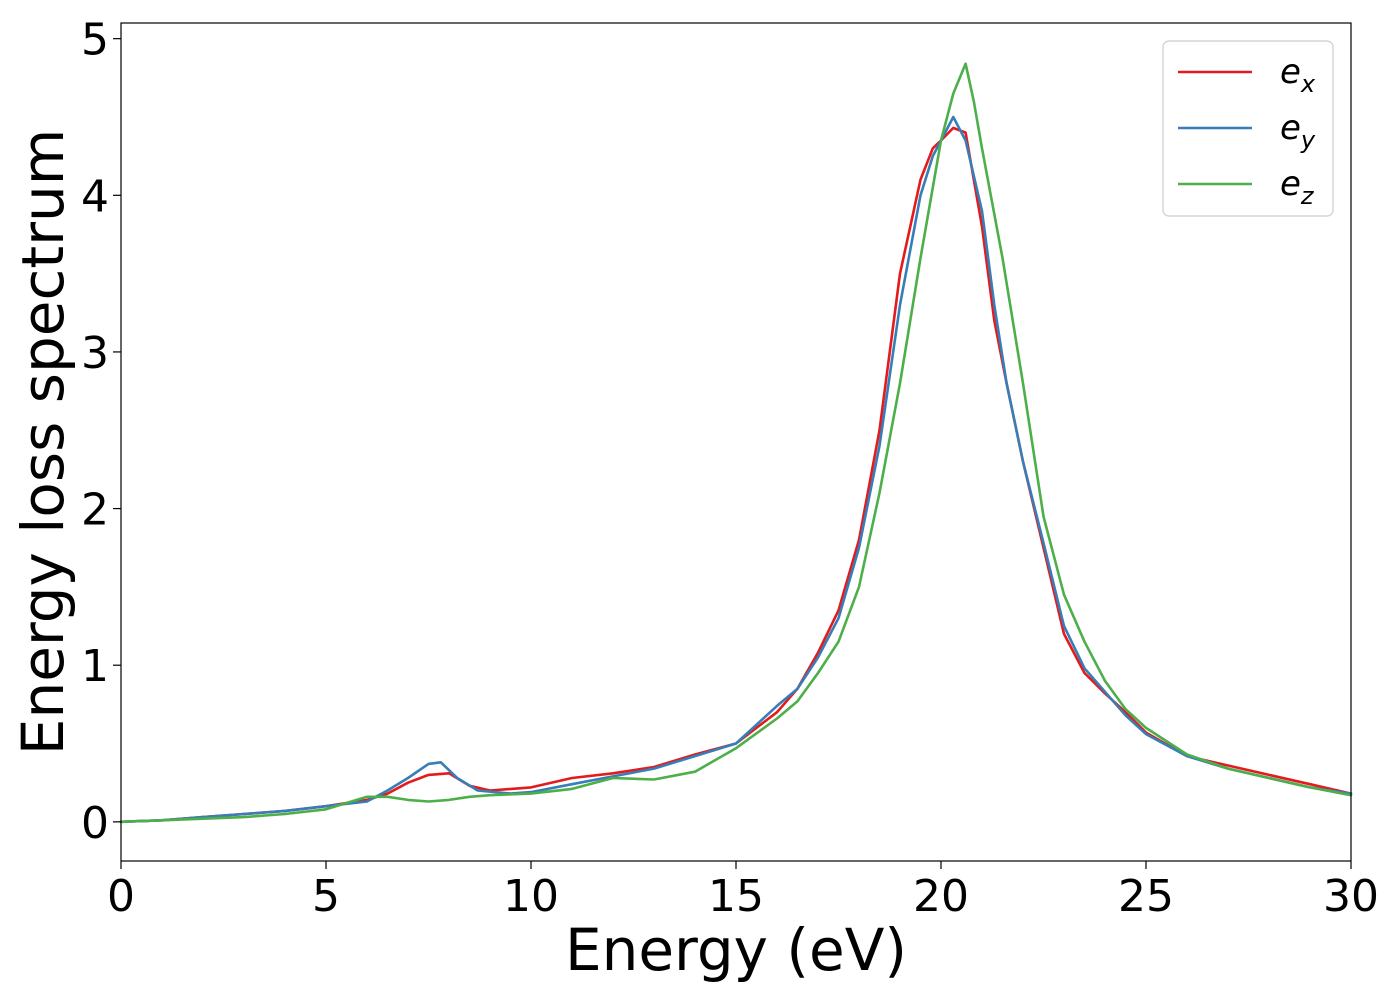 The width and height of the screenshot is (1400, 1000). What do you see at coordinates (95, 666) in the screenshot?
I see `y-tick-label: 1` at bounding box center [95, 666].